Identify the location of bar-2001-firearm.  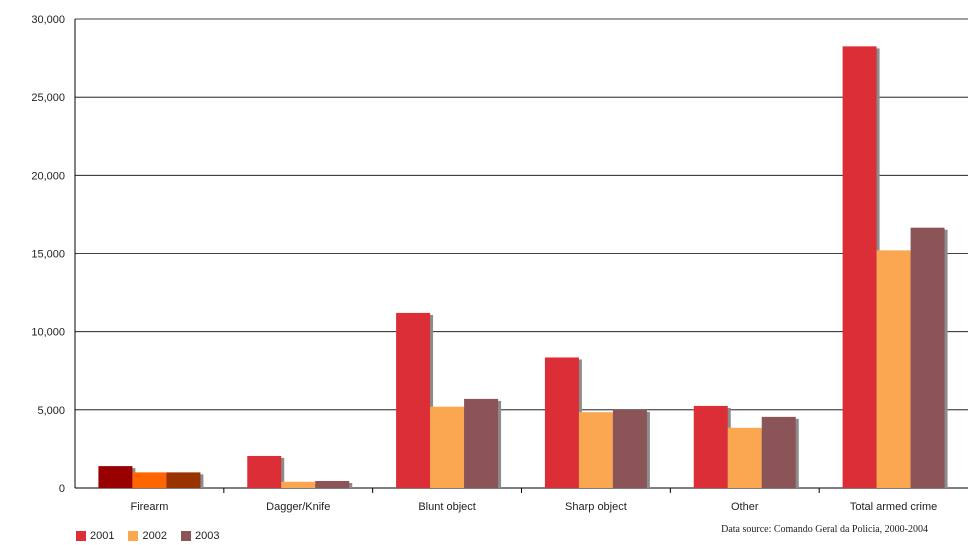
(115, 477).